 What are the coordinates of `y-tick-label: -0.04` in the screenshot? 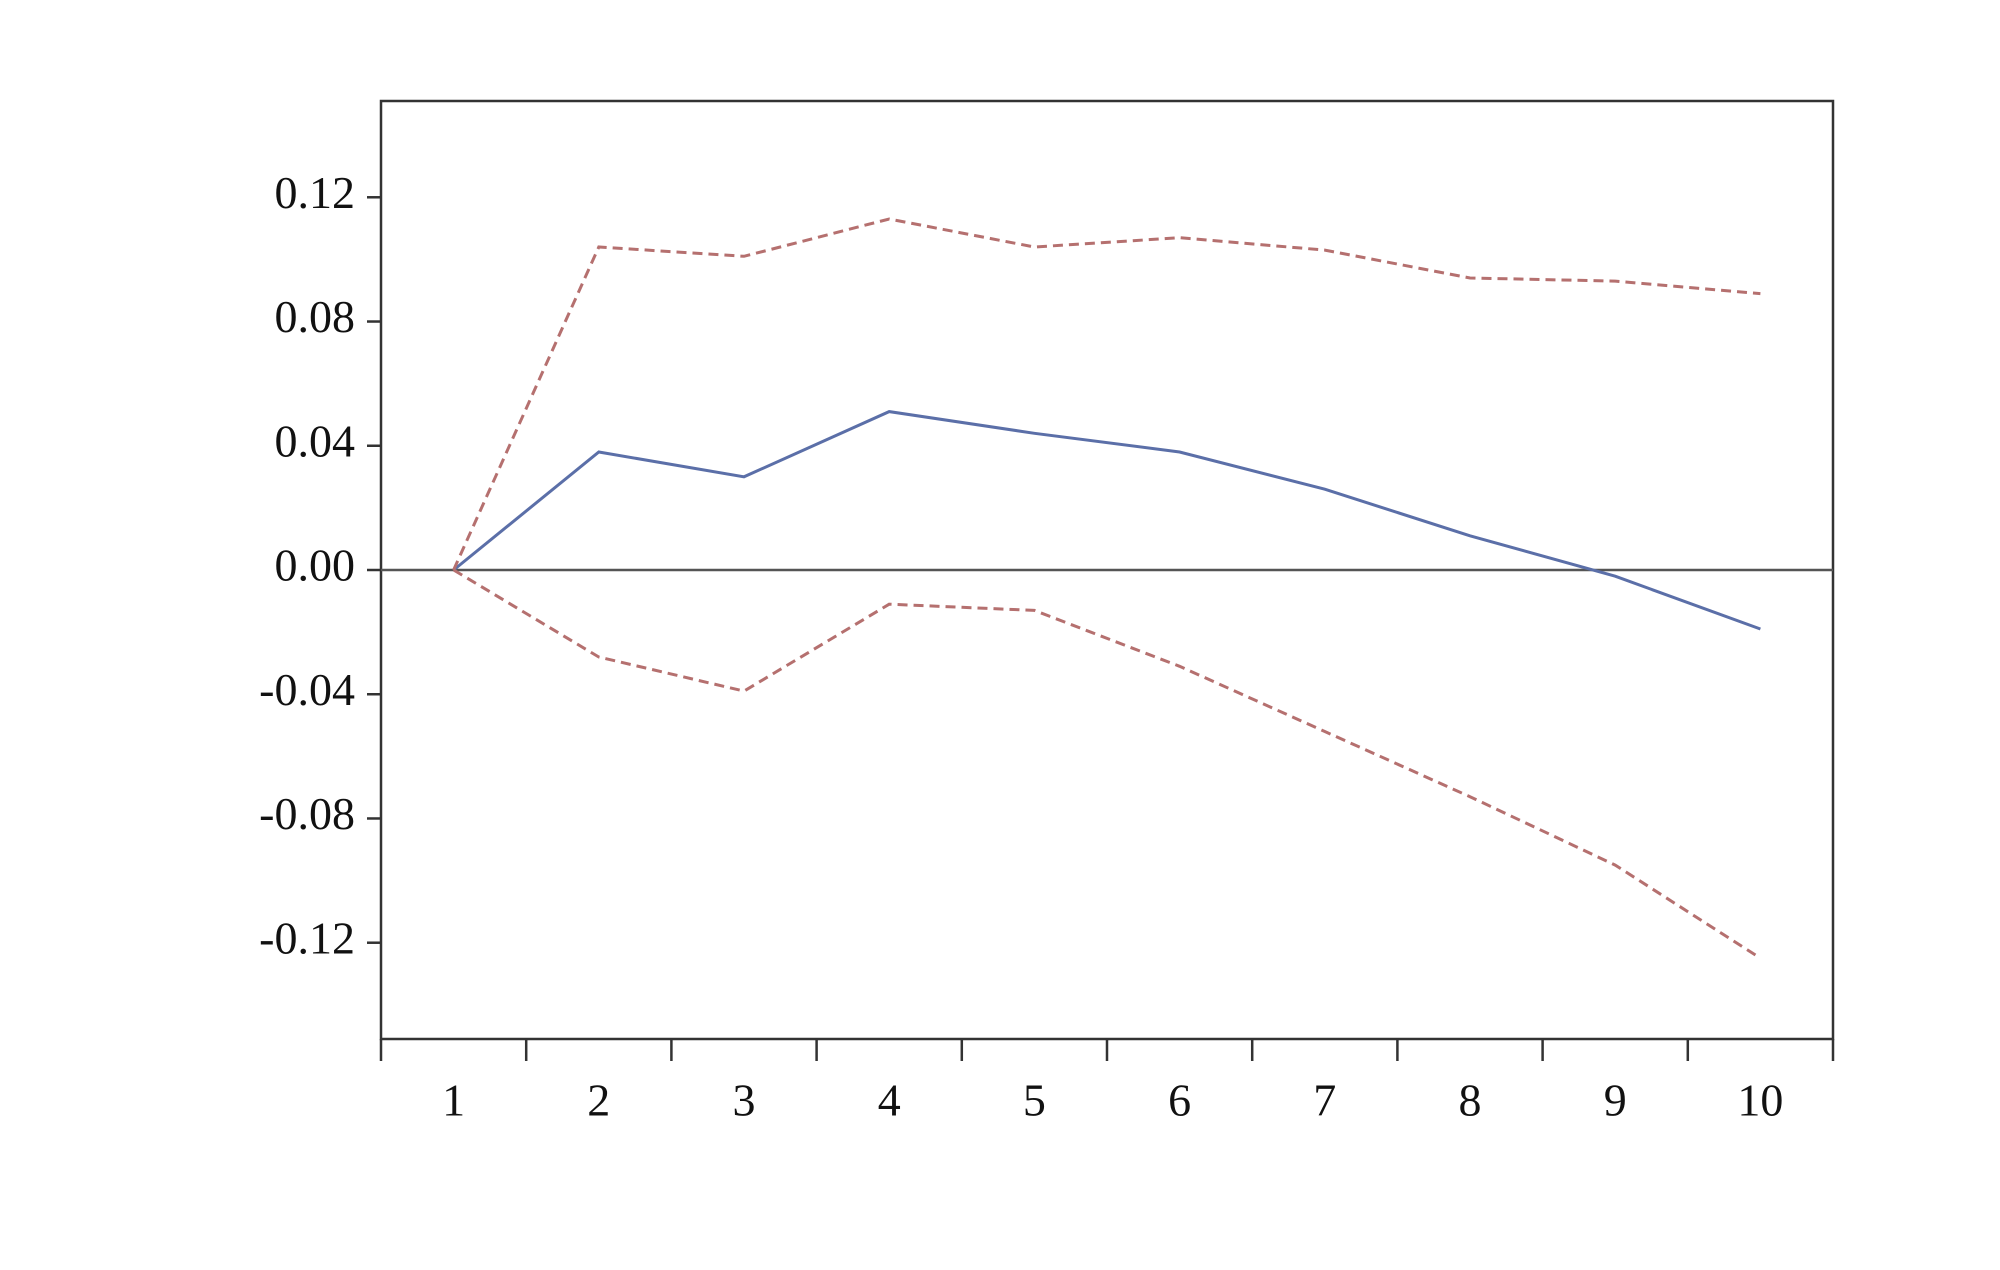 It's located at (307, 689).